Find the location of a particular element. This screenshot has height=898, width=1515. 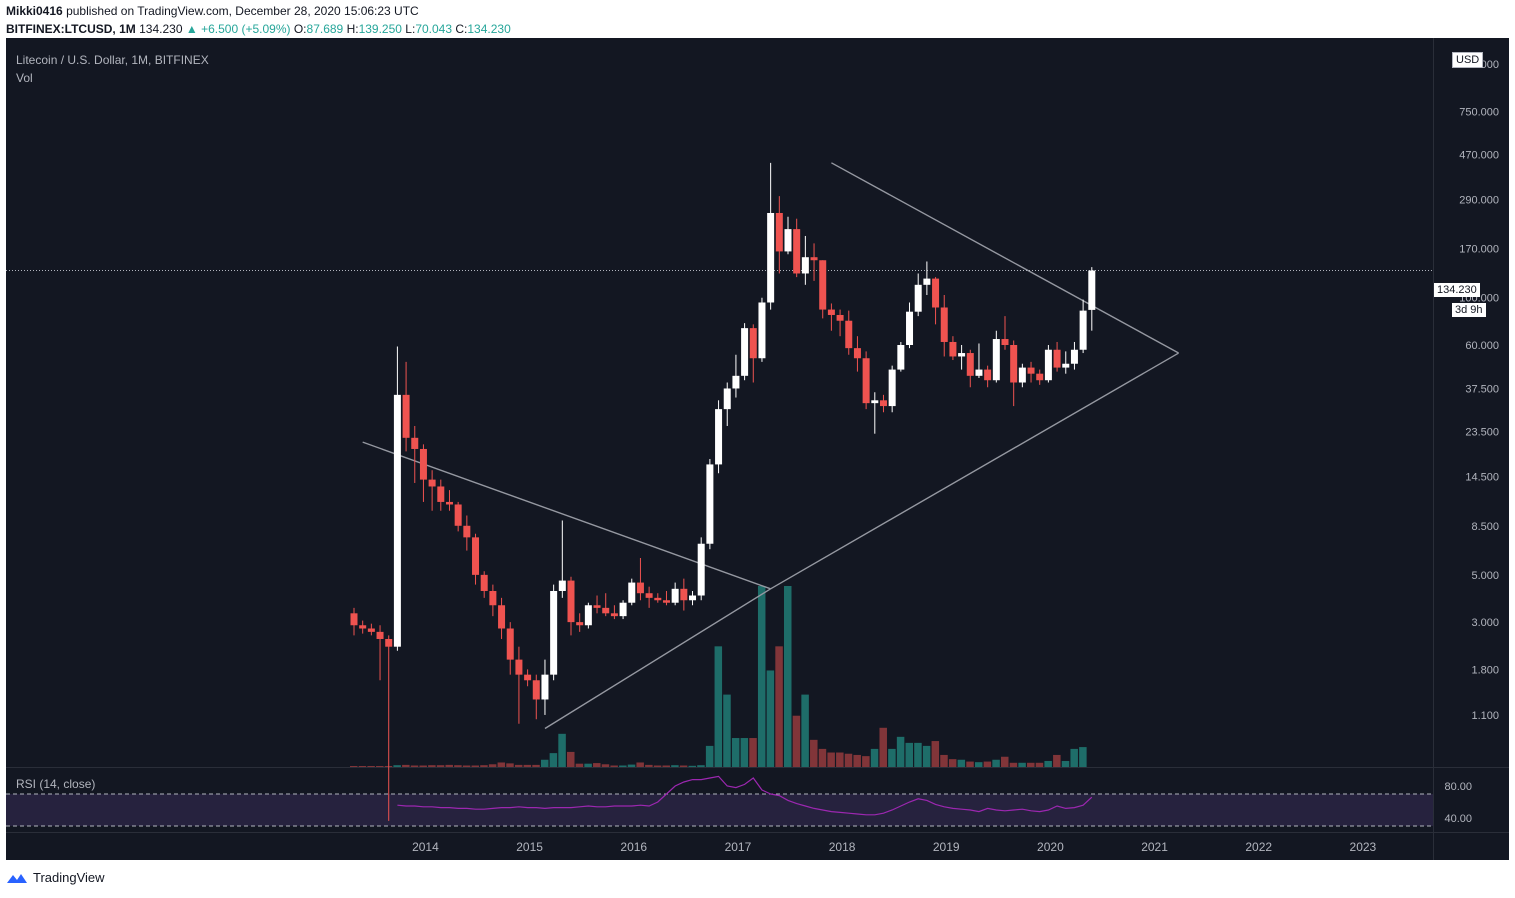

price-tick-label: 3.000 is located at coordinates (1485, 623).